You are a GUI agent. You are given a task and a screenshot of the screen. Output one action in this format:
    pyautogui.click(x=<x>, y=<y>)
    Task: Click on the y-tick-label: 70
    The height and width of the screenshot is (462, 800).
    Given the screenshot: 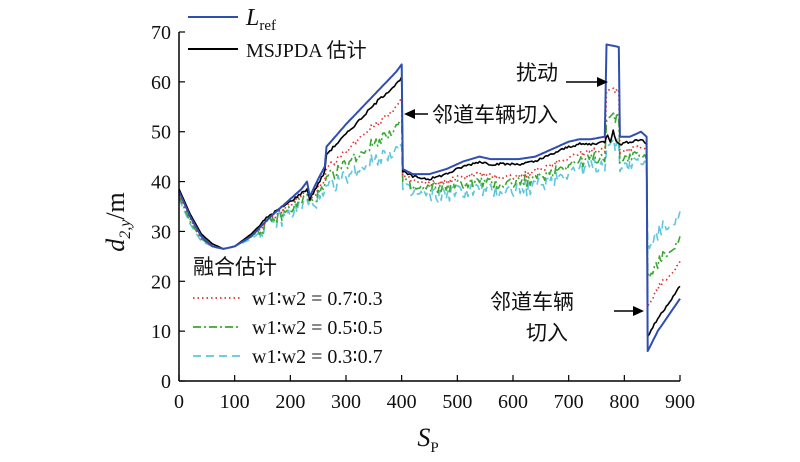 What is the action you would take?
    pyautogui.click(x=161, y=33)
    